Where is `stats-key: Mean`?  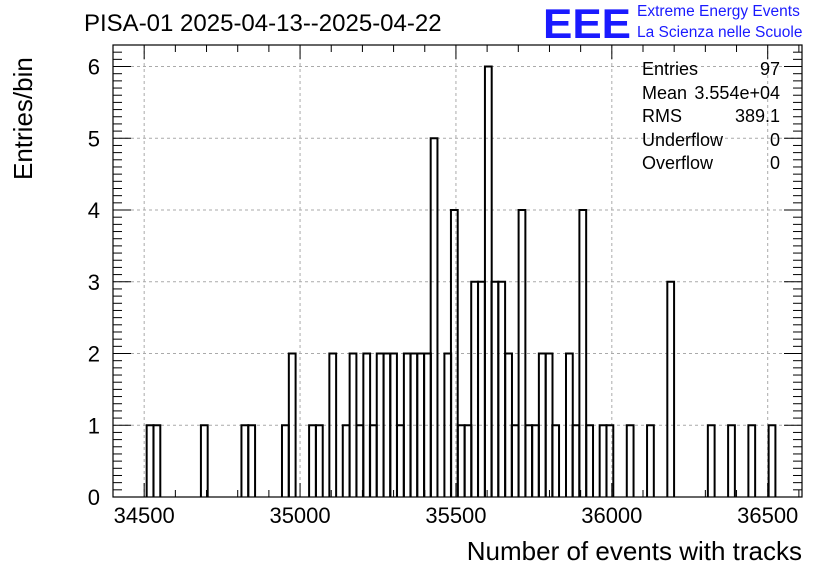 stats-key: Mean is located at coordinates (665, 92).